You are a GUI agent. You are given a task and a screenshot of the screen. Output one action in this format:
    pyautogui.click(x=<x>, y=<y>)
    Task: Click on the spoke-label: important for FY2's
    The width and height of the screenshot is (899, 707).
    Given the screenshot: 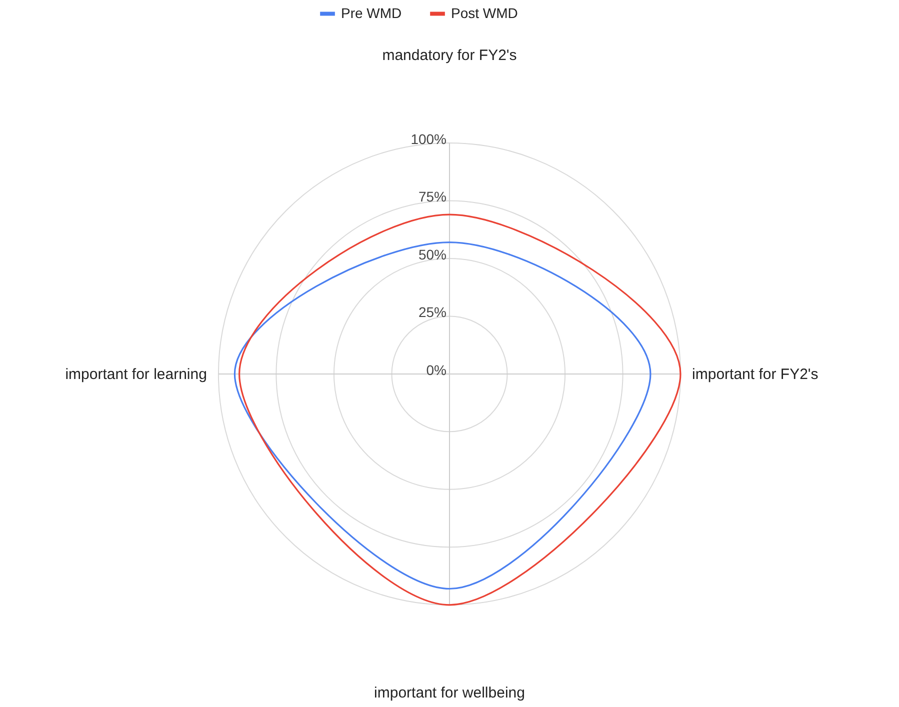 What is the action you would take?
    pyautogui.click(x=755, y=374)
    